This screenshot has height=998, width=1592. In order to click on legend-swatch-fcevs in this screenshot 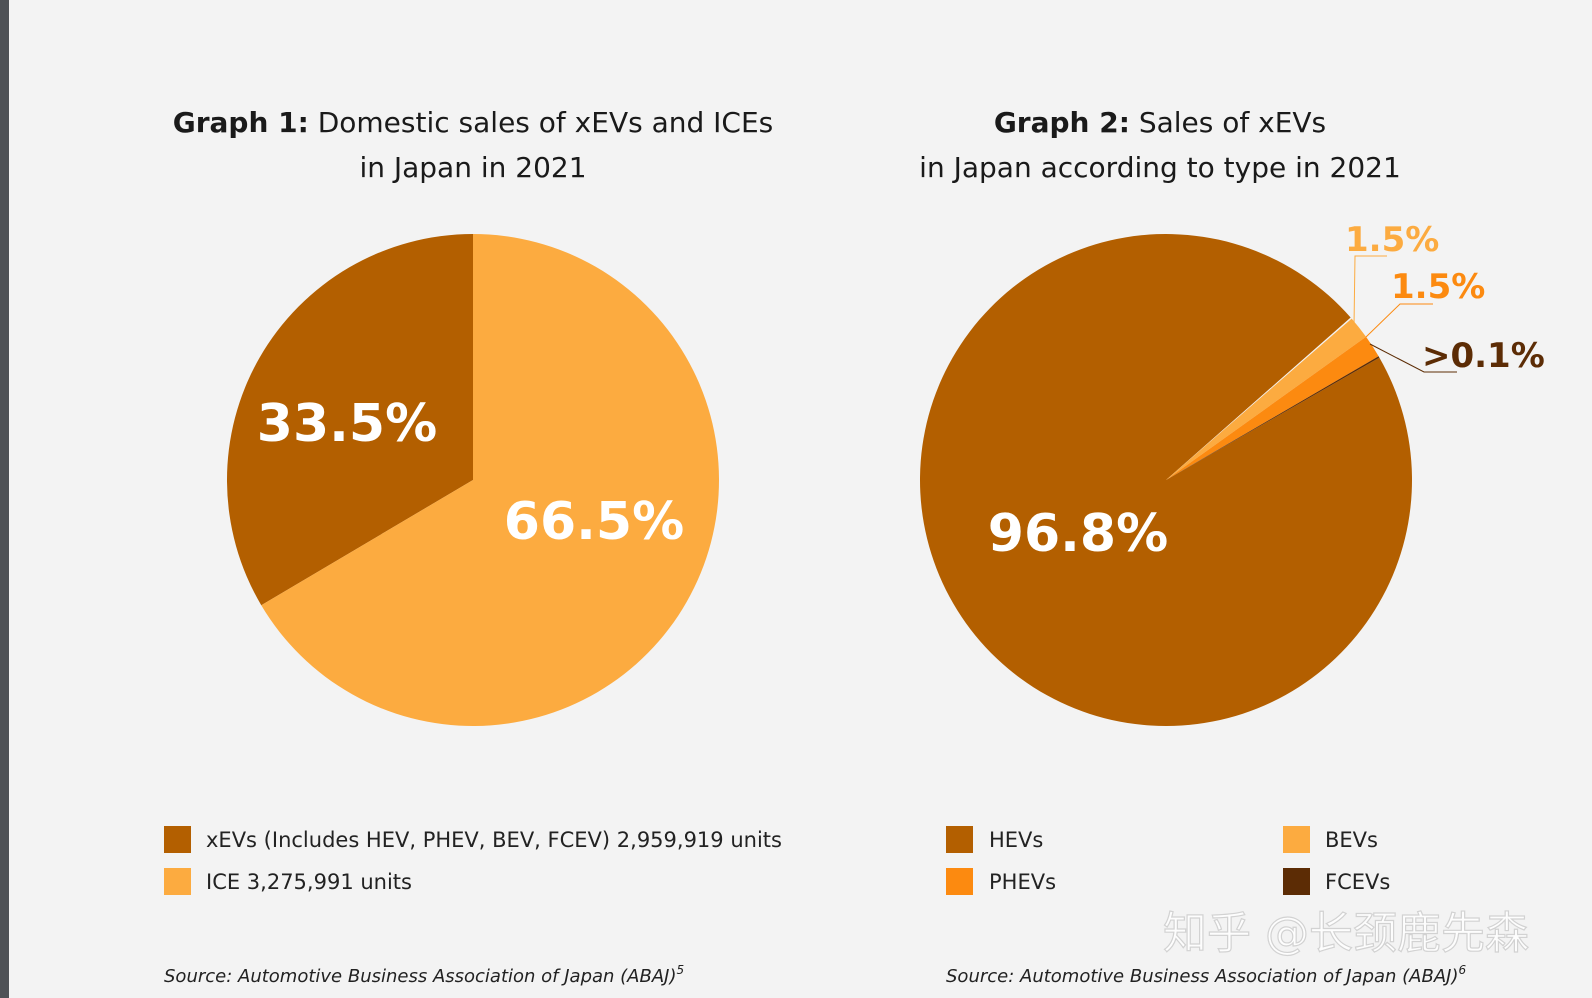, I will do `click(1296, 881)`.